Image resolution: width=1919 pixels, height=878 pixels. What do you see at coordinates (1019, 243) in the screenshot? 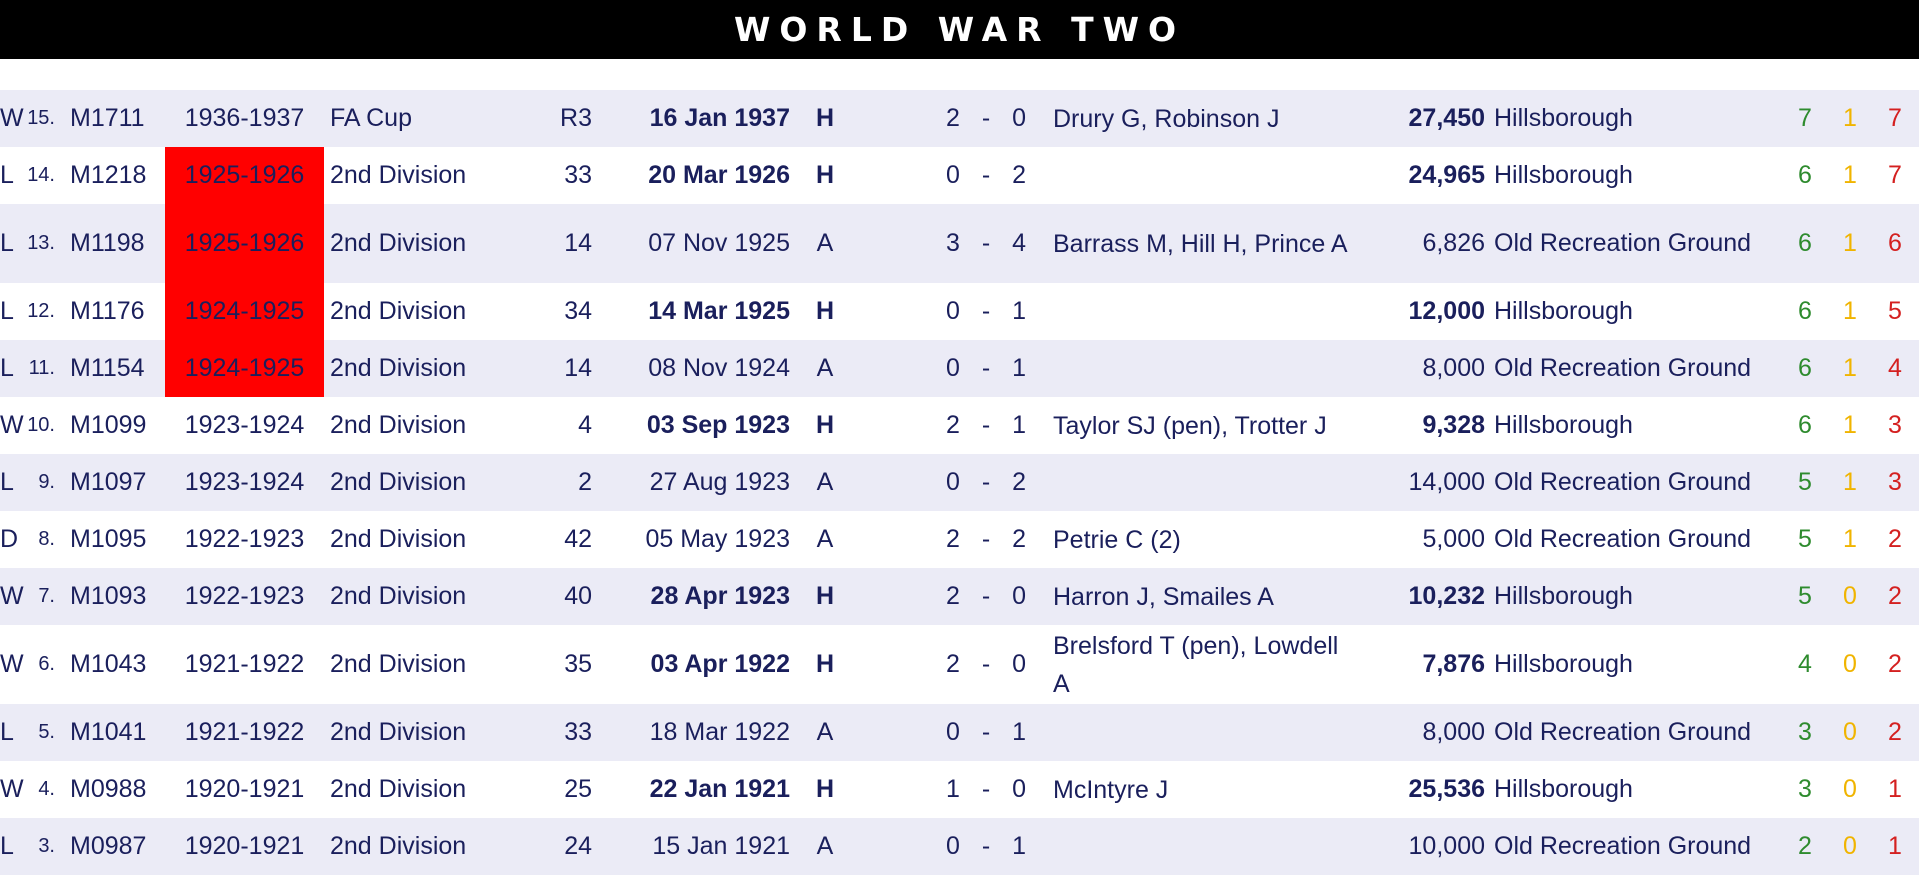
I see `goals-against: 4` at bounding box center [1019, 243].